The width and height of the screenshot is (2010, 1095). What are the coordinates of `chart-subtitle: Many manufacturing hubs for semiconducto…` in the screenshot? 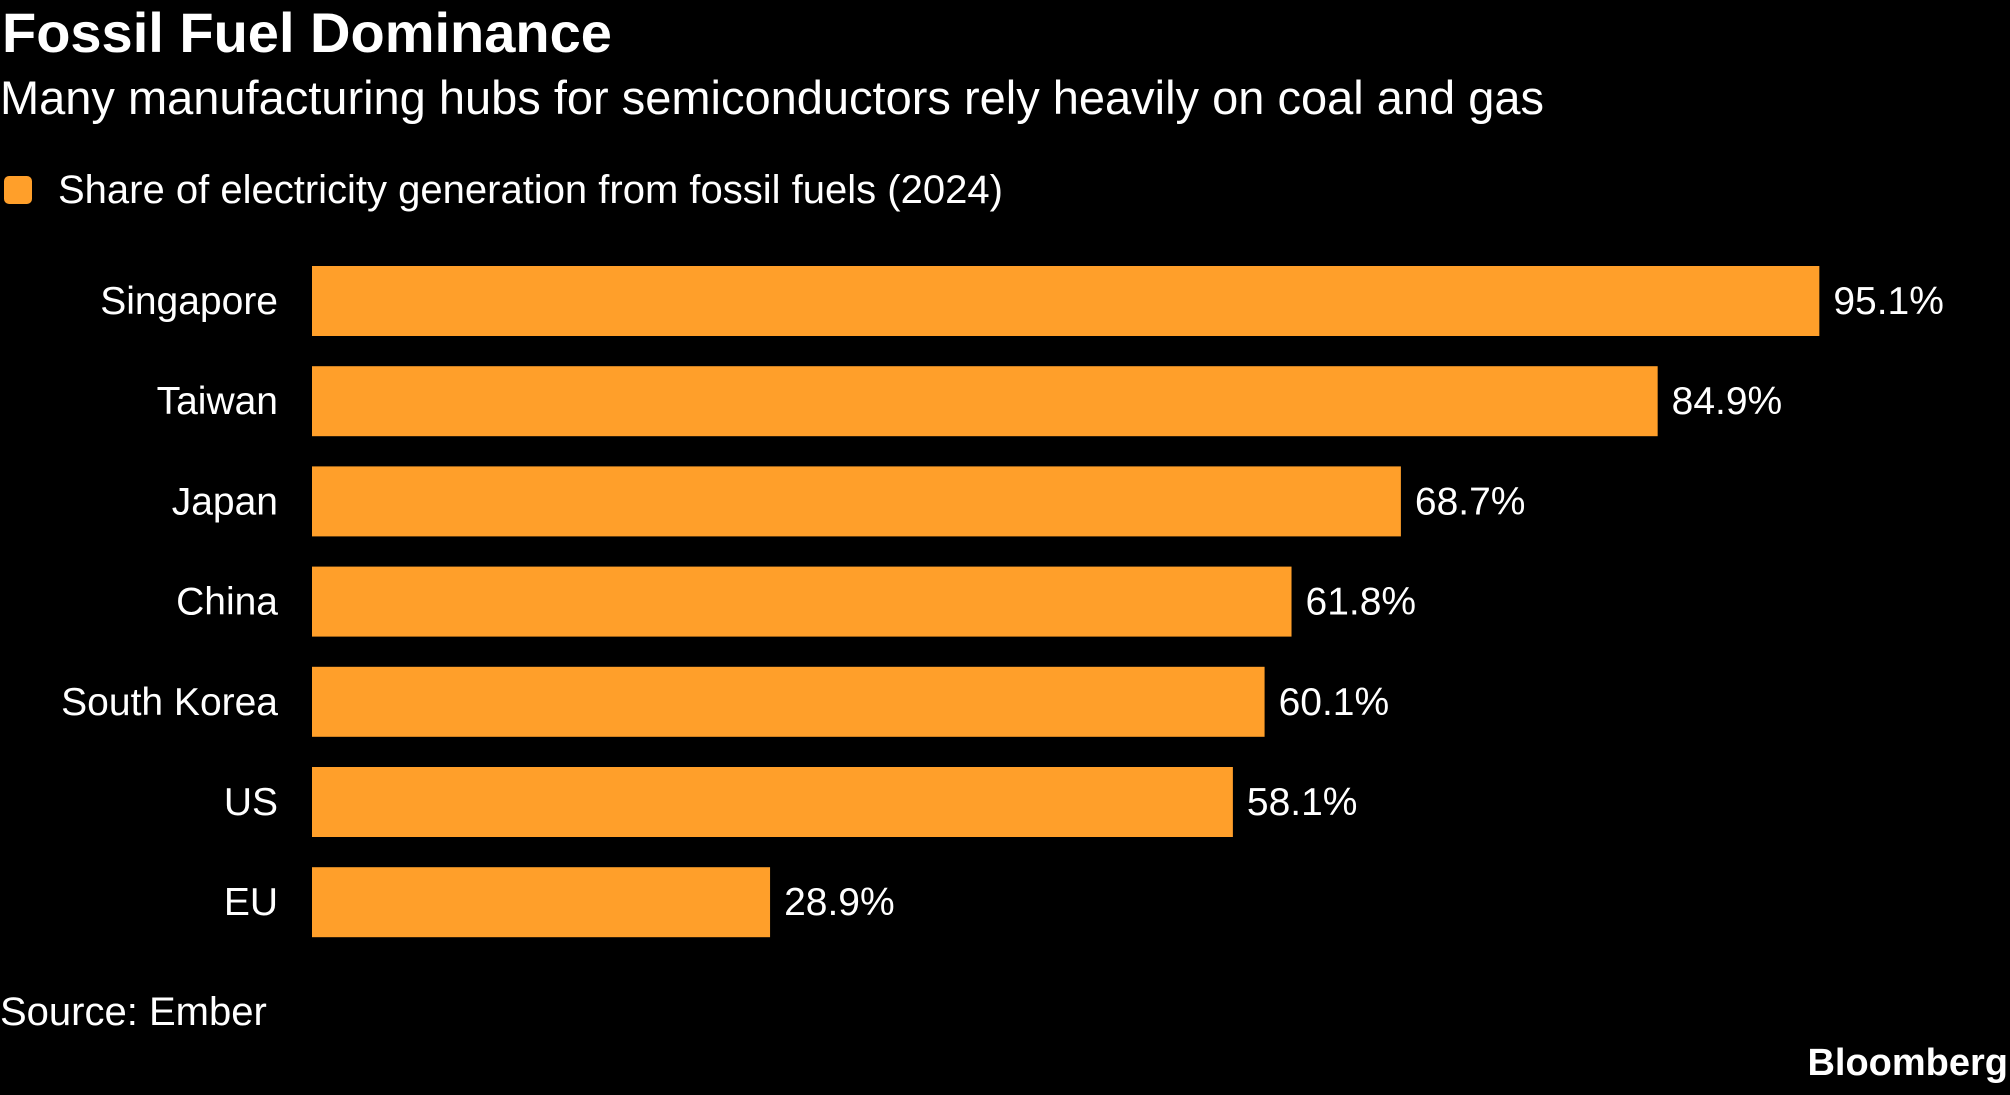 It's located at (772, 97).